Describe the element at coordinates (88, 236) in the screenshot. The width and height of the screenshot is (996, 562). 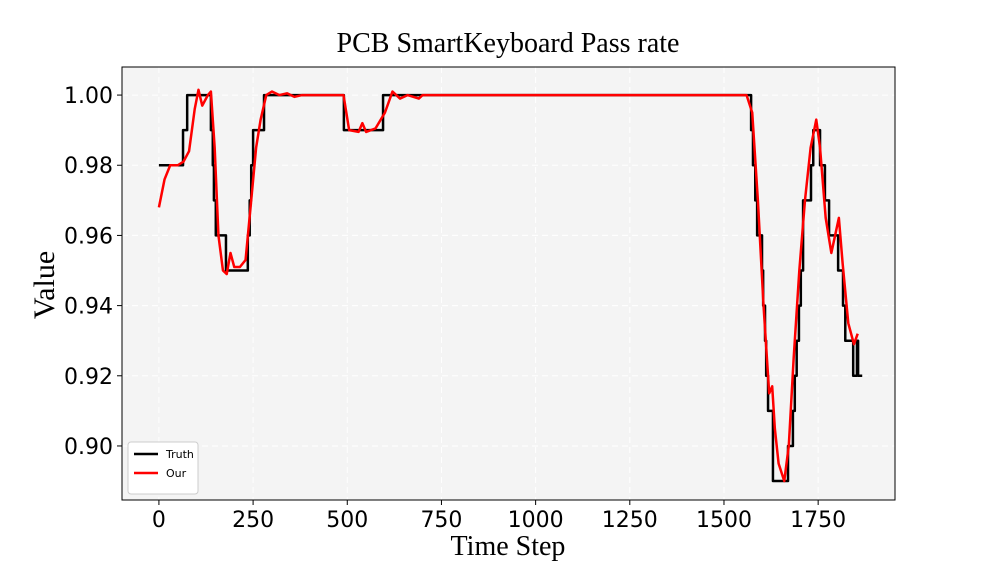
I see `y-tick-label: 0.96` at that location.